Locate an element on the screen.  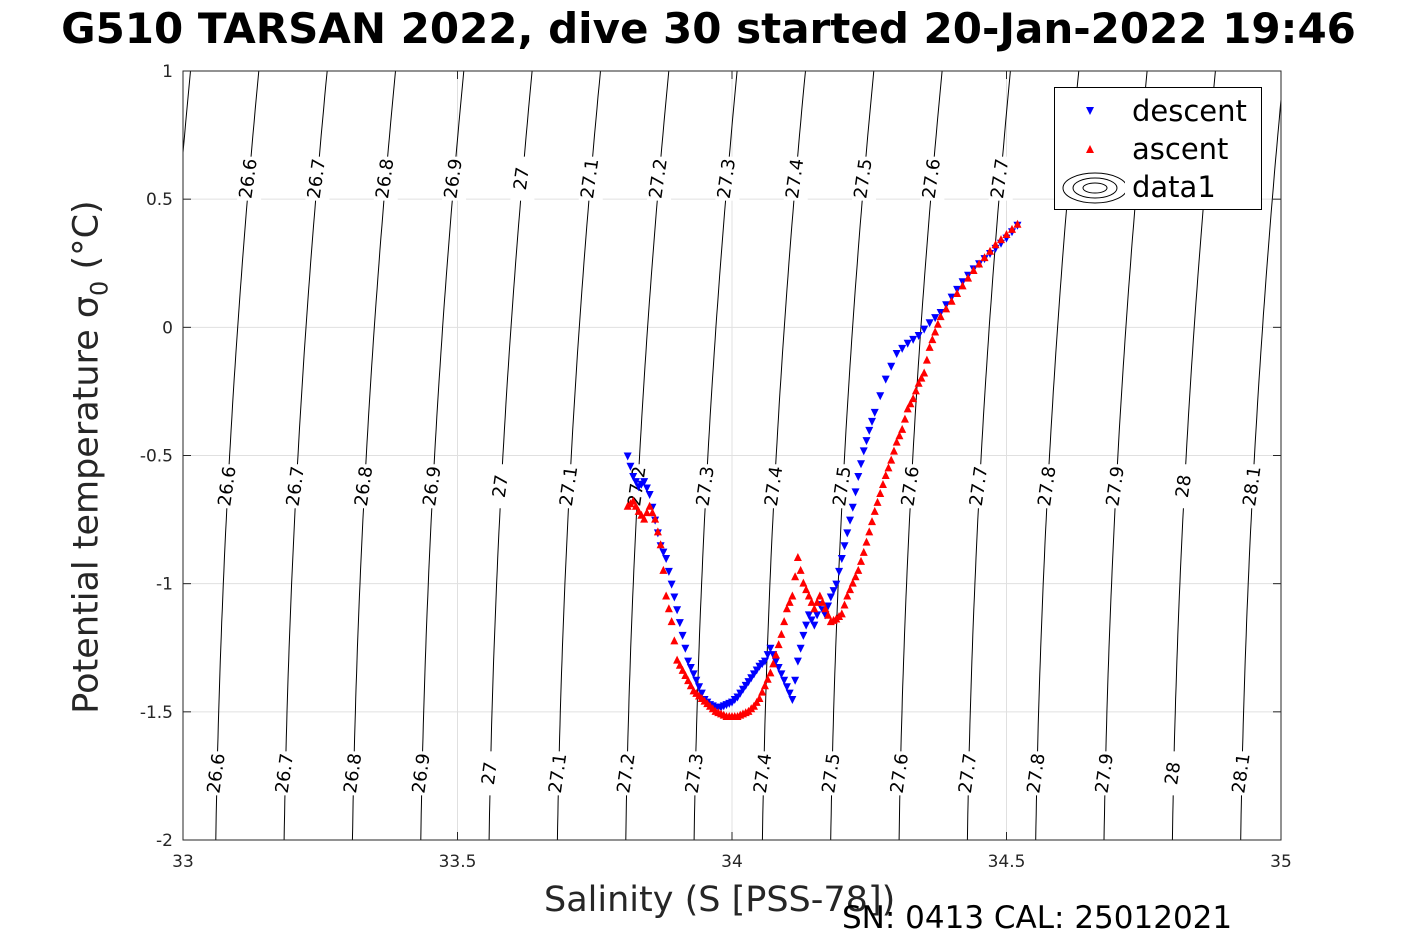
x-tick-label: 35 is located at coordinates (1281, 862).